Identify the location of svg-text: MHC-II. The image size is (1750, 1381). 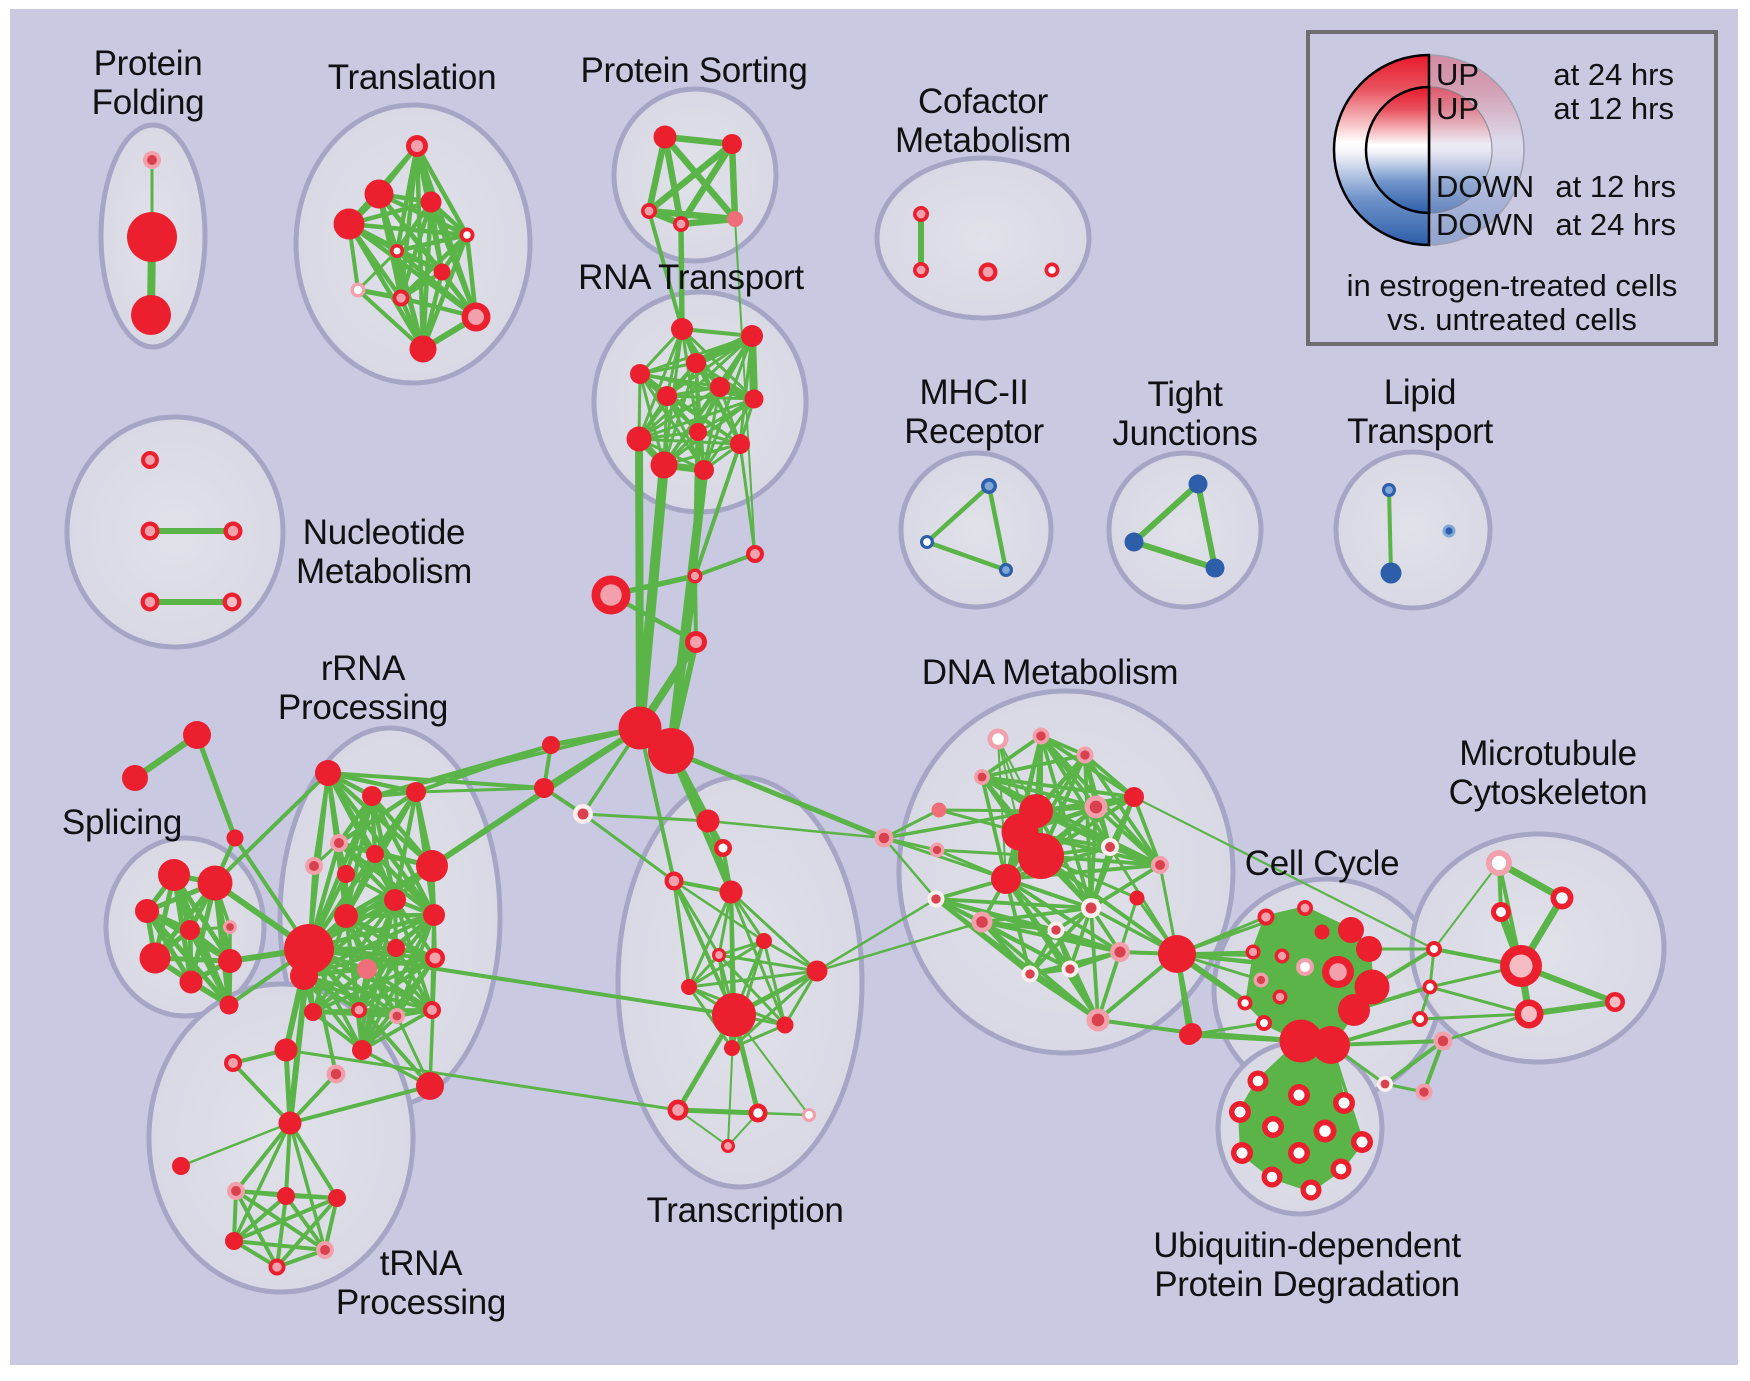
(973, 392).